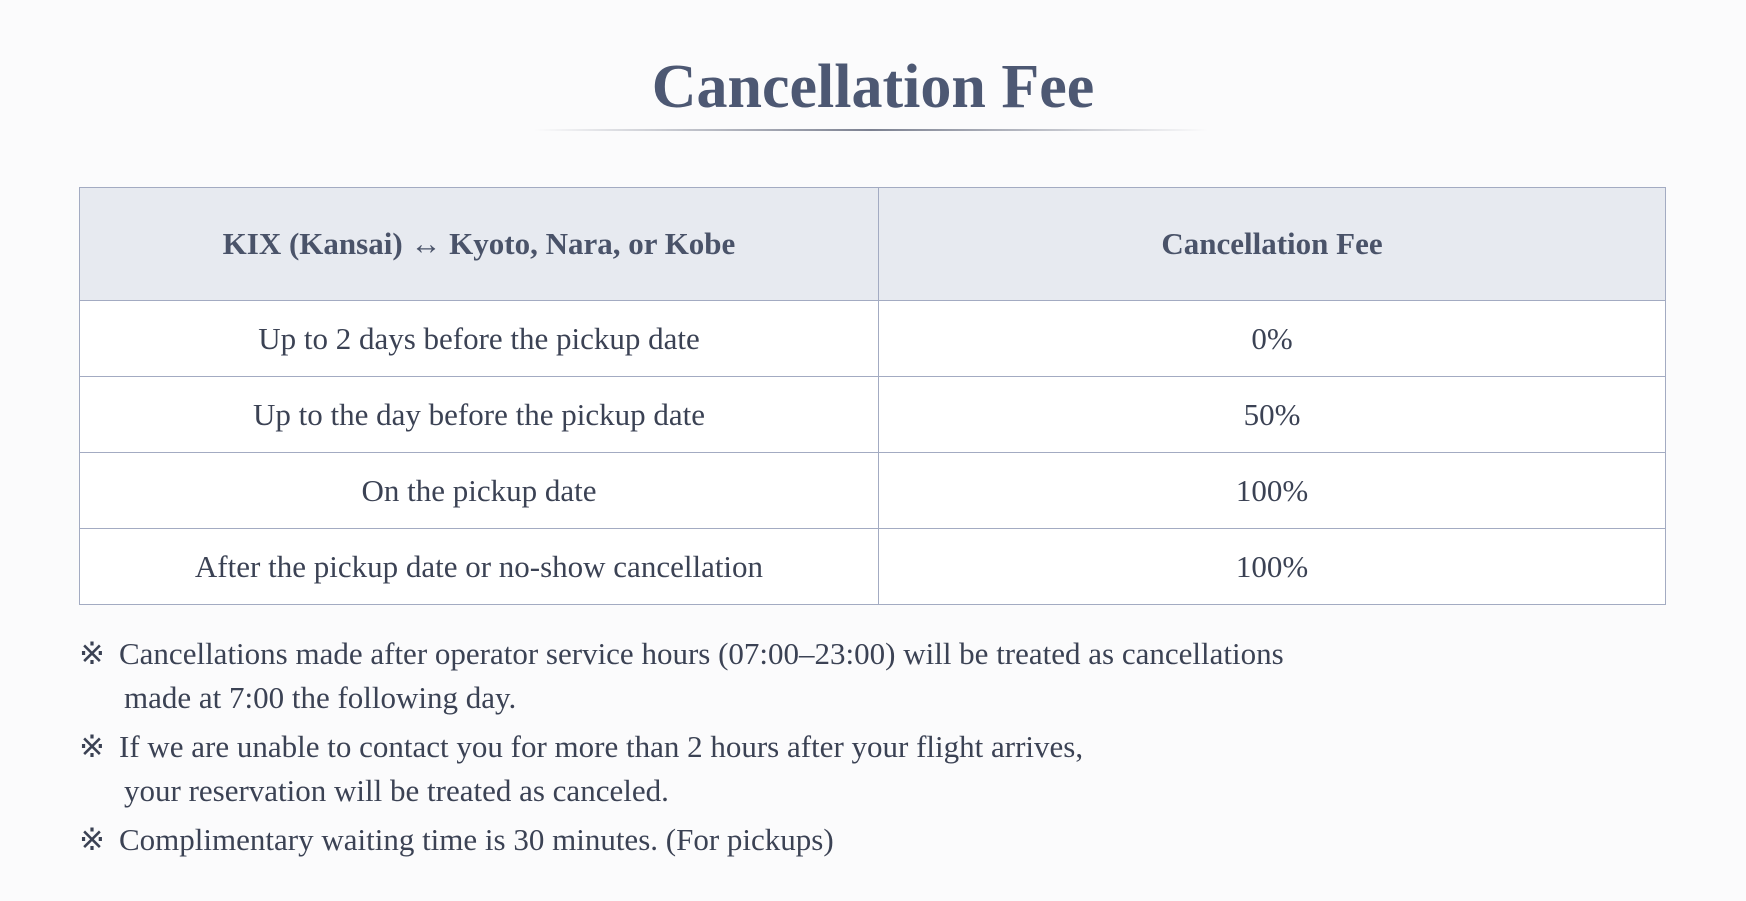 This screenshot has height=901, width=1746. What do you see at coordinates (873, 87) in the screenshot?
I see `page-title: Cancellation Fee` at bounding box center [873, 87].